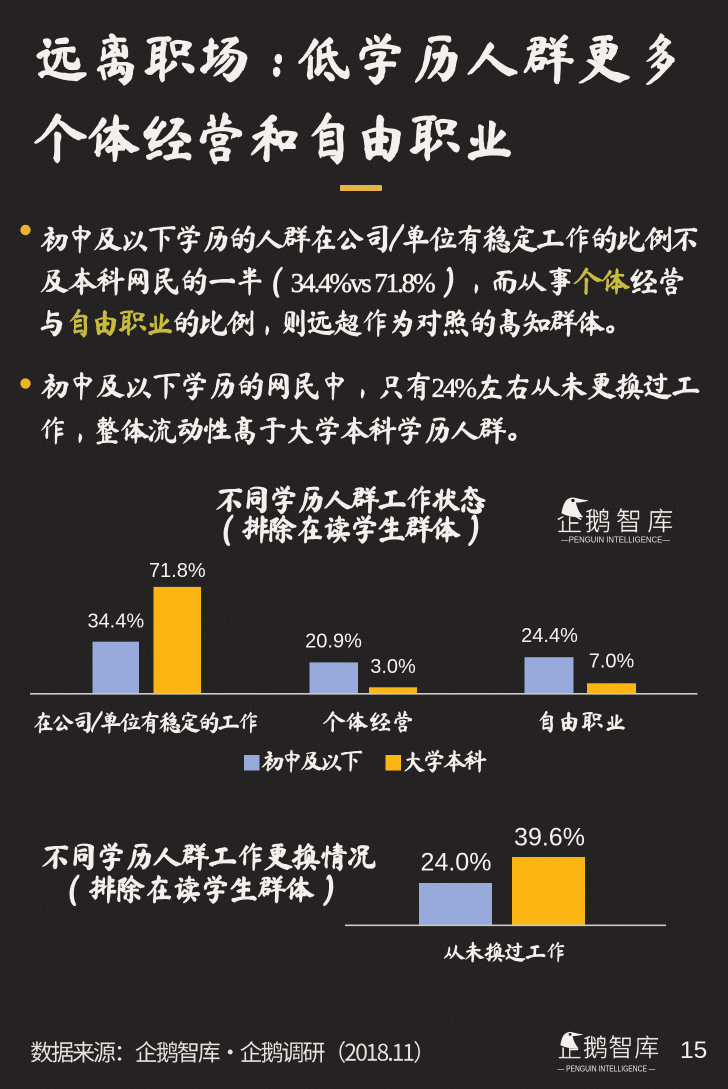 This screenshot has height=1089, width=728. Describe the element at coordinates (549, 838) in the screenshot. I see `svg-text: 39.6%` at that location.